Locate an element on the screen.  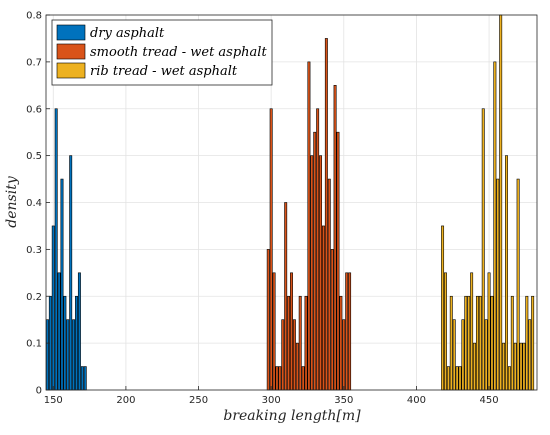
x-tick-label: 250 is located at coordinates (198, 400).